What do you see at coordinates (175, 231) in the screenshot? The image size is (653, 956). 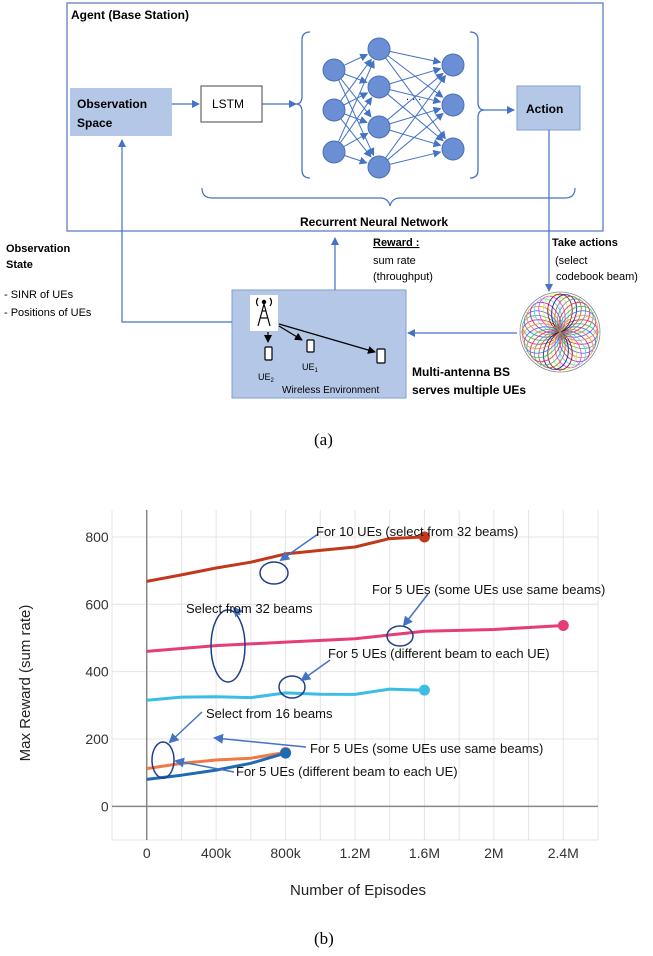 I see `state-feedback-arrow` at bounding box center [175, 231].